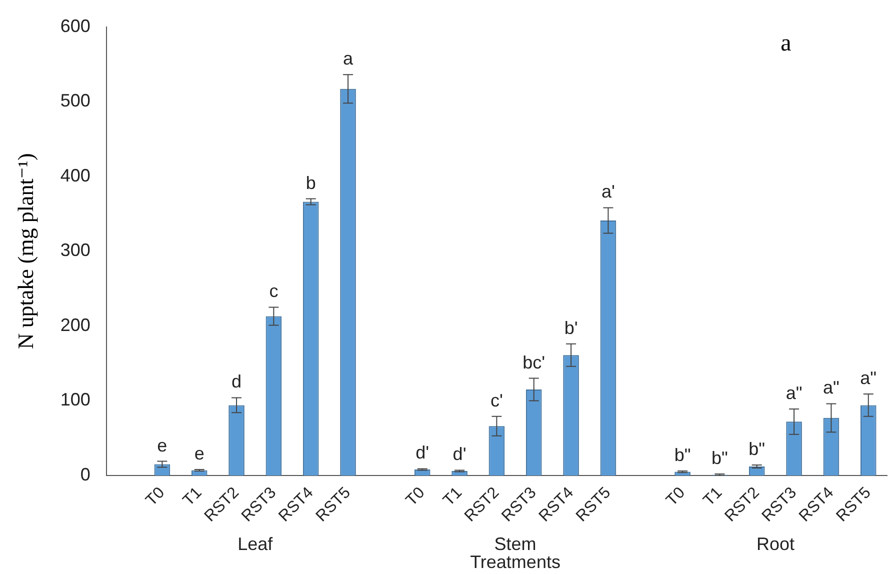 The height and width of the screenshot is (574, 890). Describe the element at coordinates (85, 474) in the screenshot. I see `y-tick-label: 0` at that location.